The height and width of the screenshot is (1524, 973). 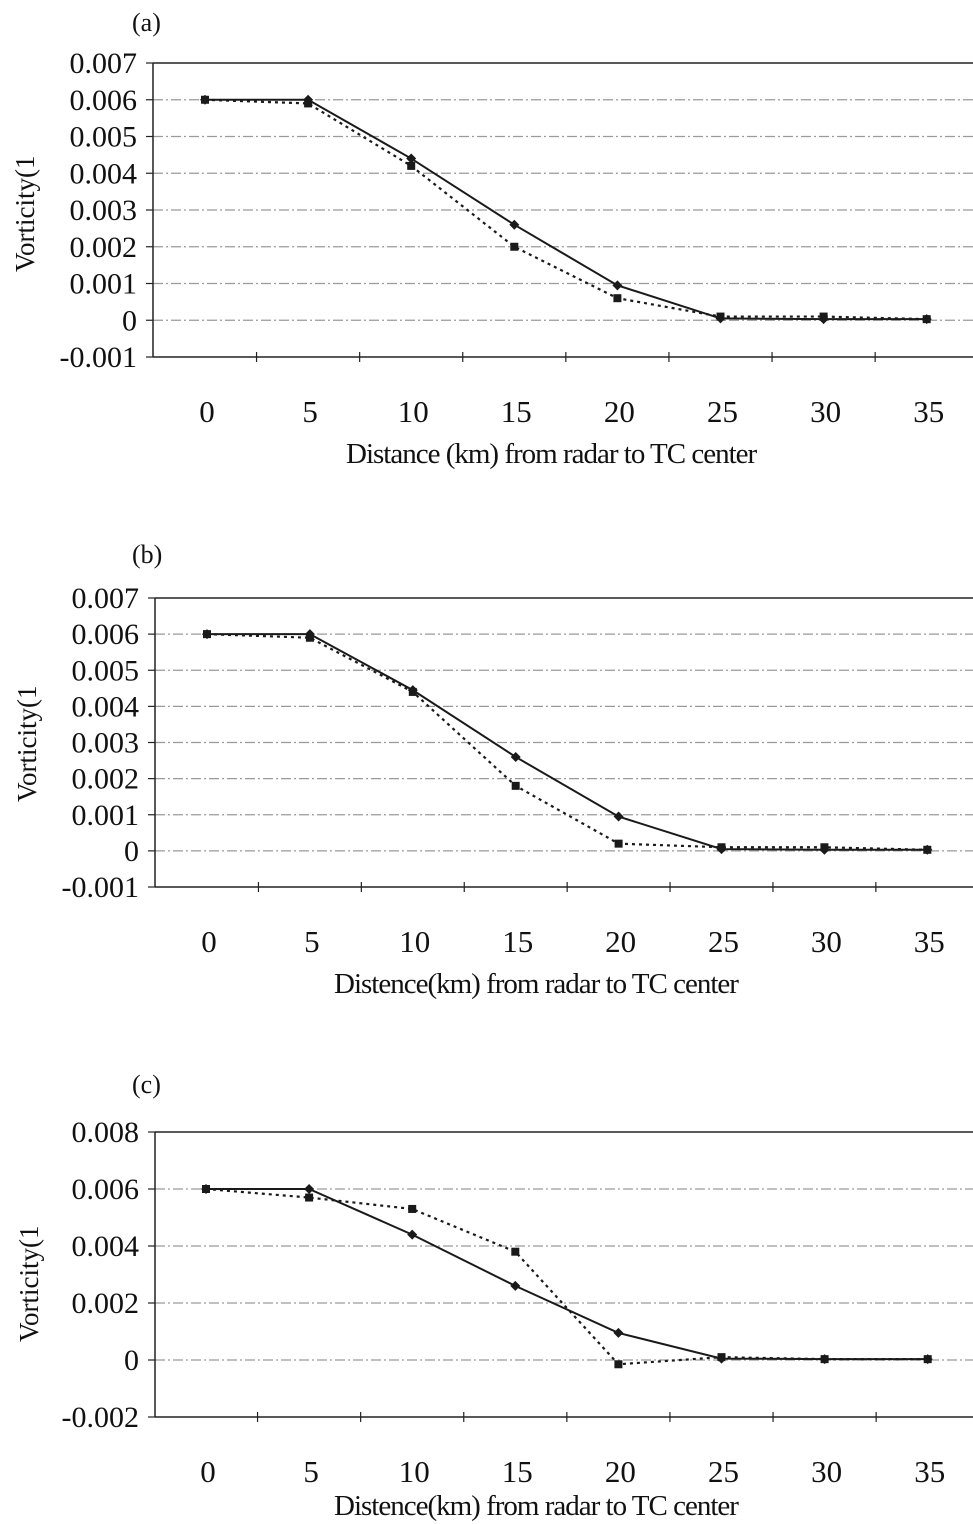 I want to click on panel-label: (b), so click(x=147, y=554).